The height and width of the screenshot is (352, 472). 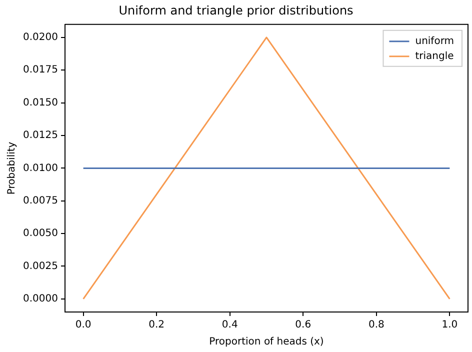 I want to click on y-tick-label: 0.0050, so click(x=40, y=234).